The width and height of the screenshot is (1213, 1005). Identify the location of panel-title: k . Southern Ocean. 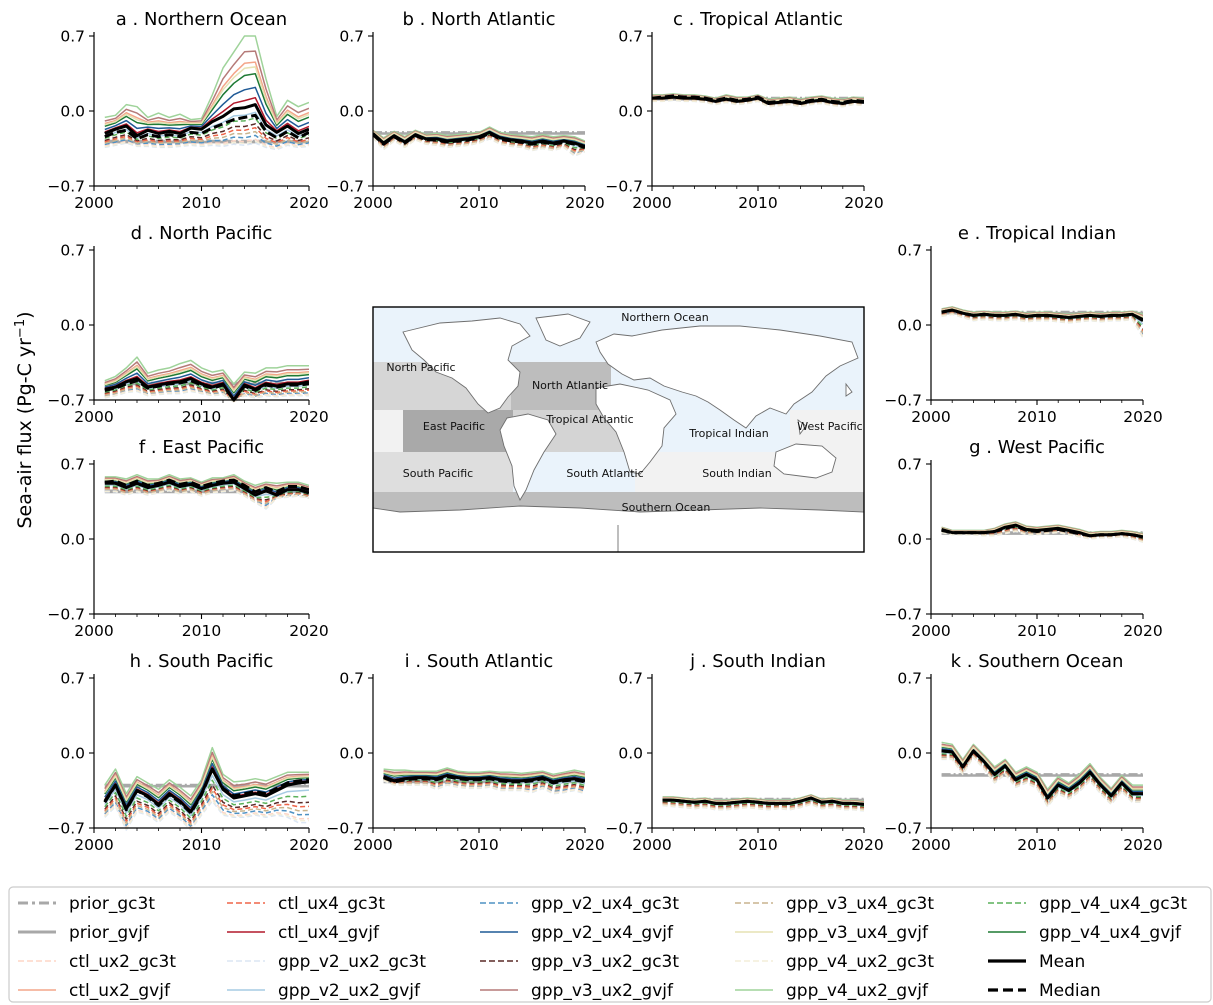
(1037, 661).